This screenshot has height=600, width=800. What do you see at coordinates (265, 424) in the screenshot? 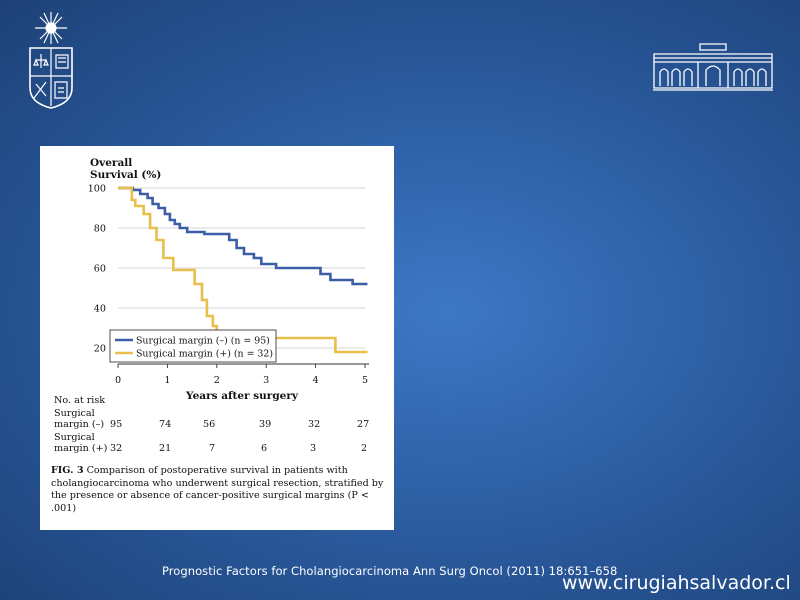
I see `risk-row1-value: 39` at bounding box center [265, 424].